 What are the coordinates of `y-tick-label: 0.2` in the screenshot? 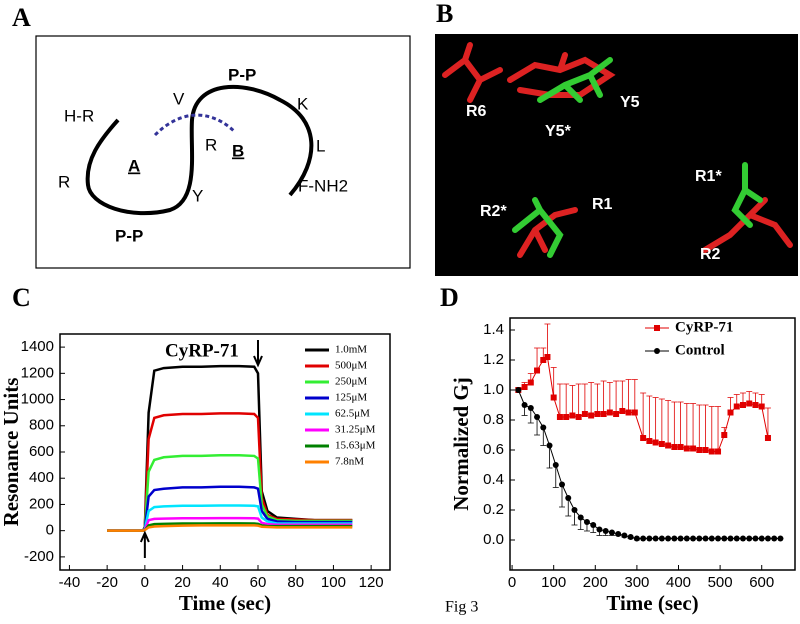 It's located at (493, 509).